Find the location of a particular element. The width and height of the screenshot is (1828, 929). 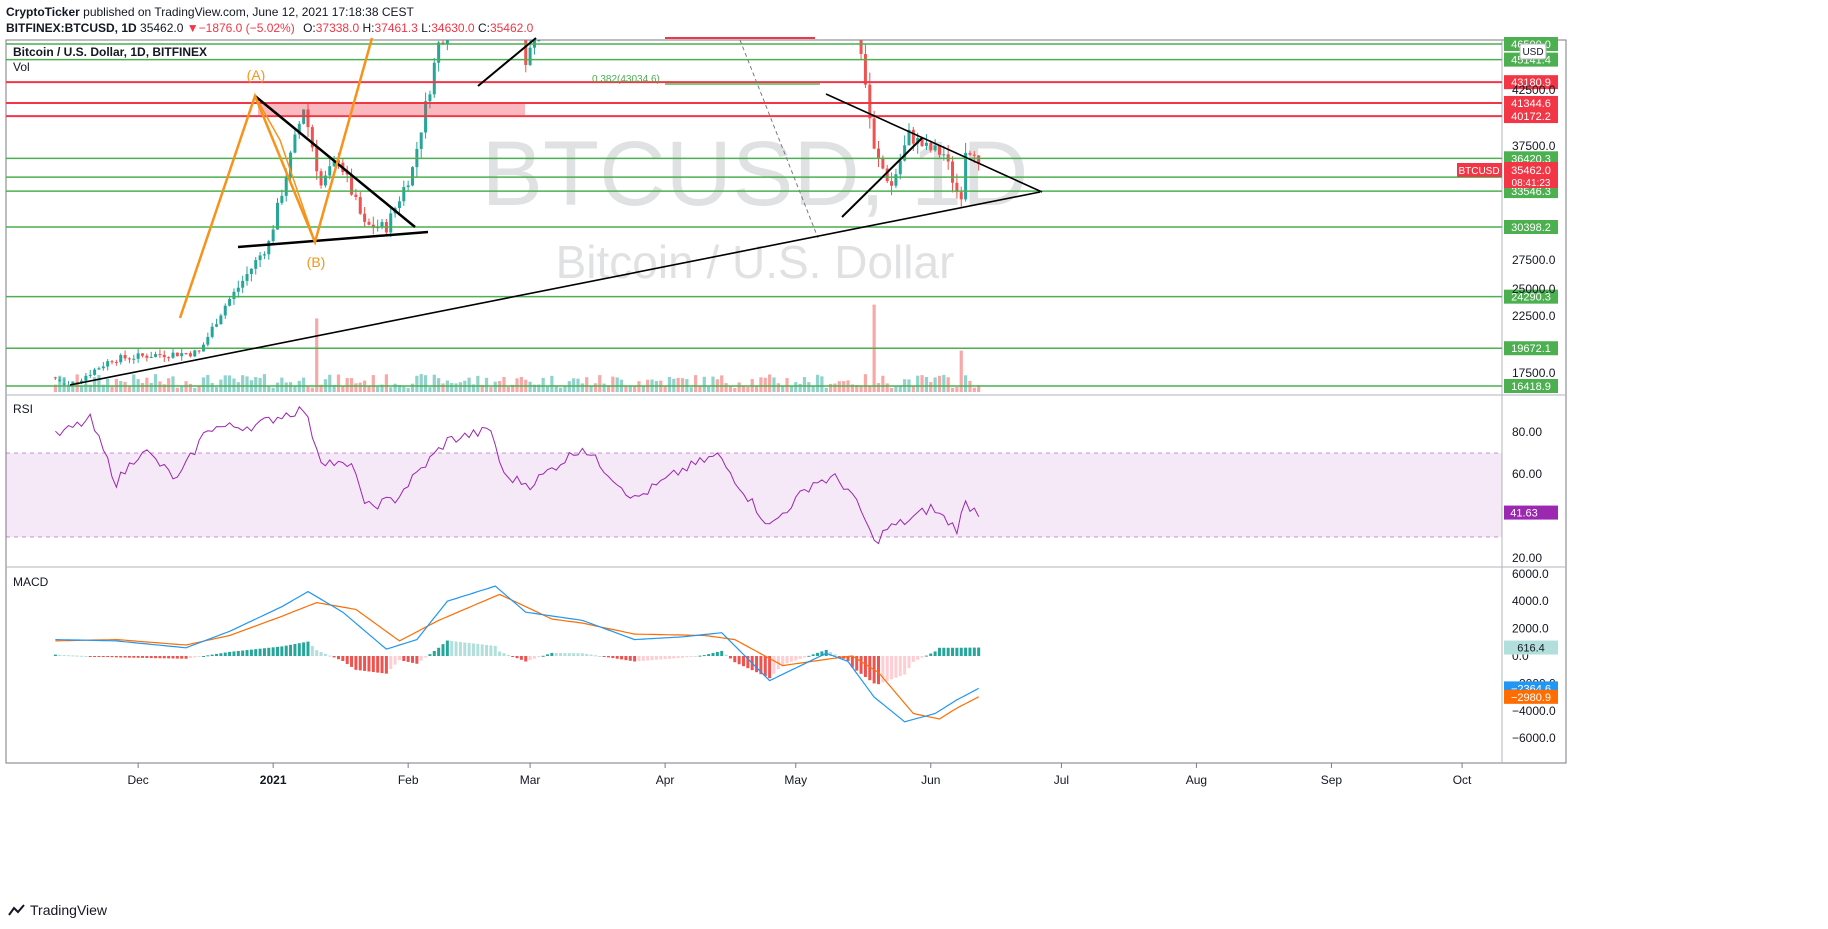

price-level-value: 43180.9 is located at coordinates (1531, 83).